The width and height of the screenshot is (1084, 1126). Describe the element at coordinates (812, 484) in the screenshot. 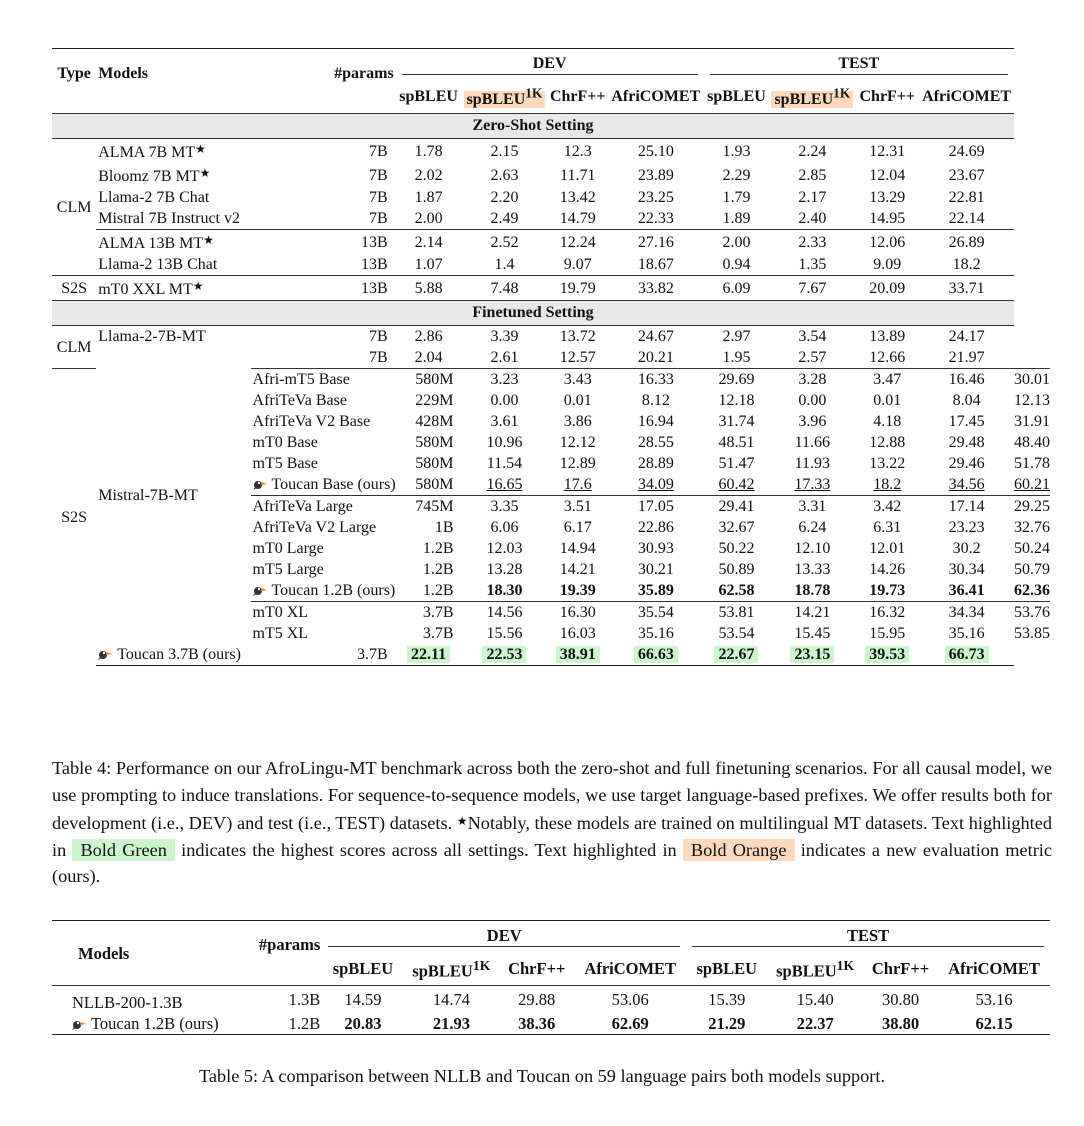

I see `score-cell: 17.33` at that location.